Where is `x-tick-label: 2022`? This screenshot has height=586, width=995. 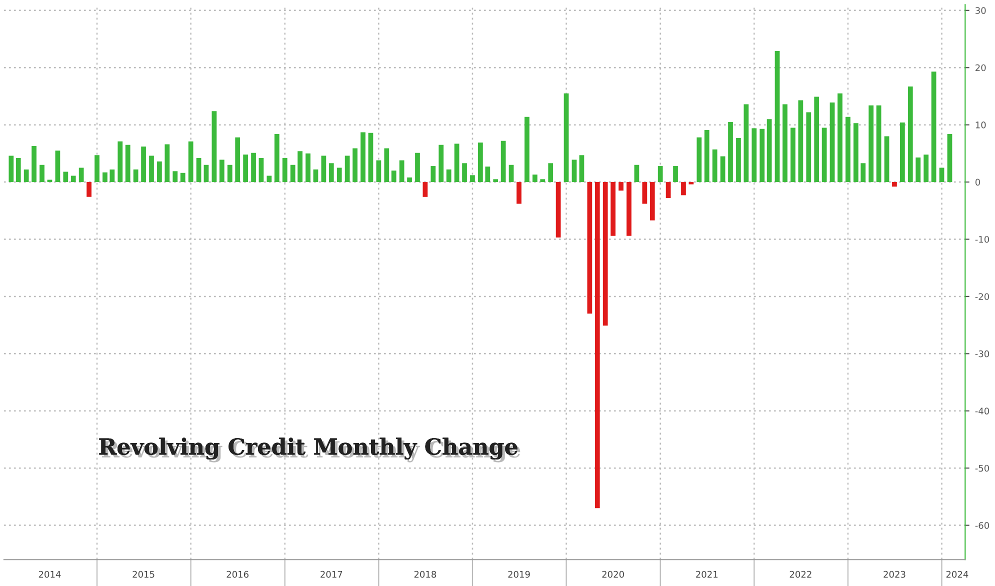
x-tick-label: 2022 is located at coordinates (801, 574).